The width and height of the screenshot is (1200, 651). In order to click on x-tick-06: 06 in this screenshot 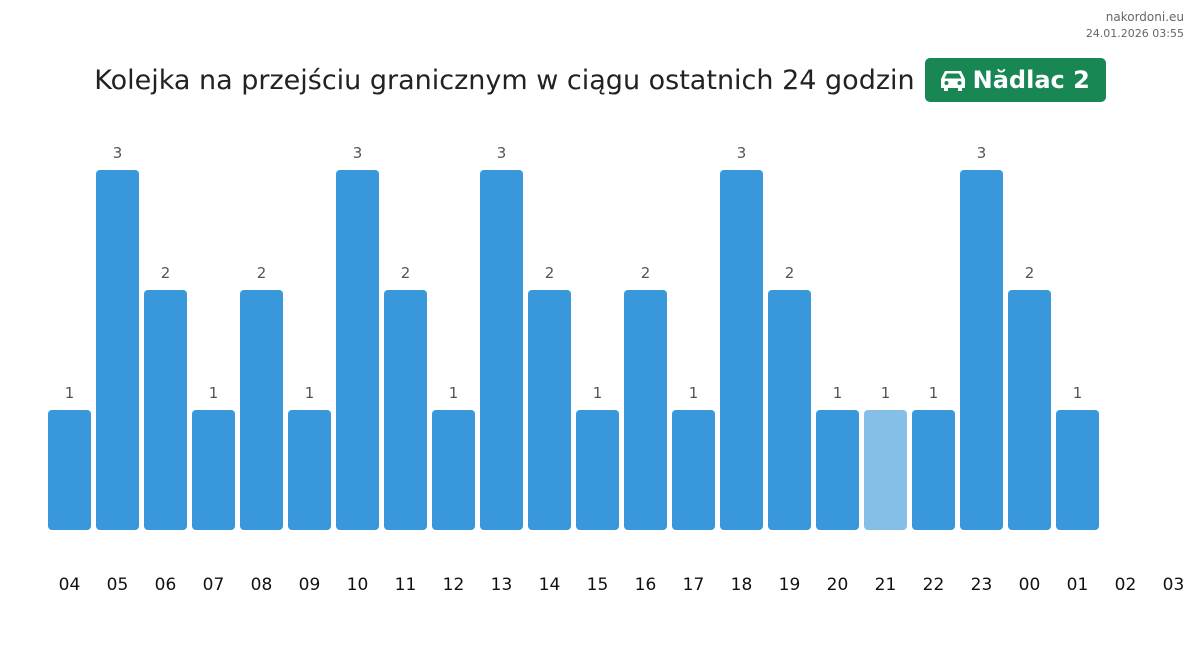, I will do `click(166, 585)`.